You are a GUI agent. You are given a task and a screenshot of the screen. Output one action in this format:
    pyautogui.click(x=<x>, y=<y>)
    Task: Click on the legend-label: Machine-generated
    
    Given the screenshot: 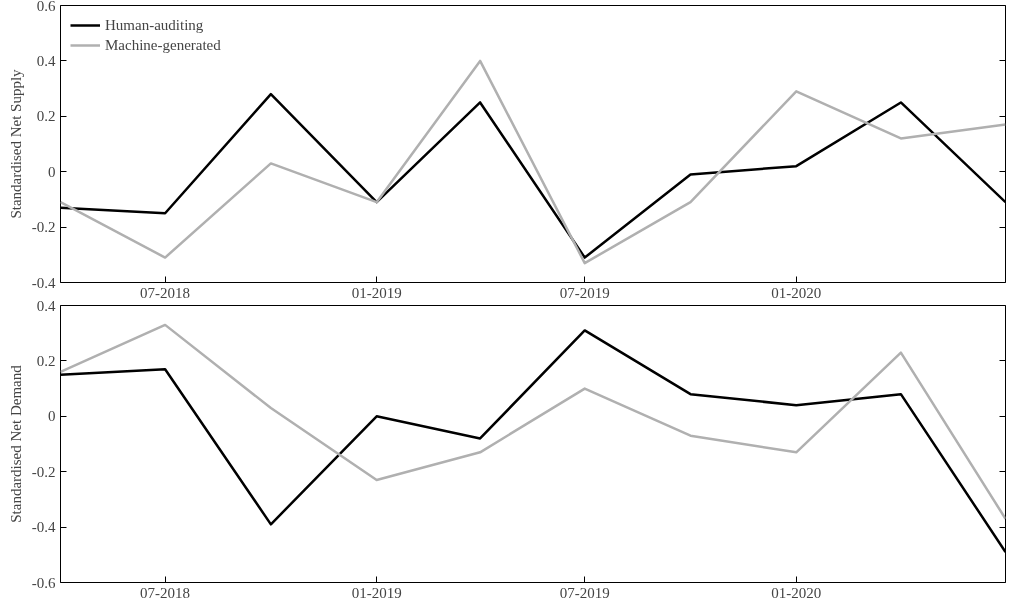 What is the action you would take?
    pyautogui.click(x=163, y=45)
    